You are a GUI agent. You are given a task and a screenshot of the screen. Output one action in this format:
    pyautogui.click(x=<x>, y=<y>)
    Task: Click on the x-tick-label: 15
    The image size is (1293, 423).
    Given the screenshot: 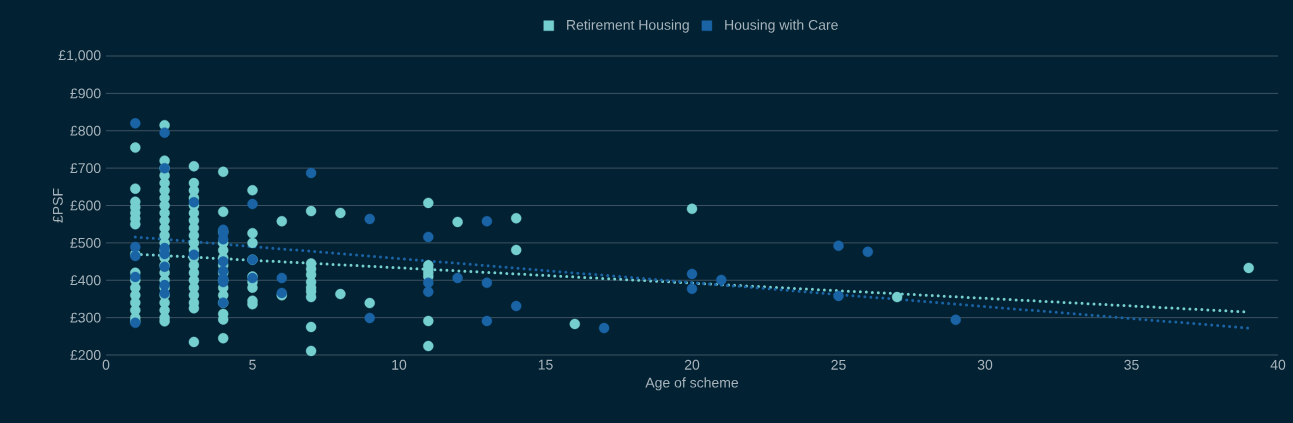 What is the action you would take?
    pyautogui.click(x=545, y=364)
    